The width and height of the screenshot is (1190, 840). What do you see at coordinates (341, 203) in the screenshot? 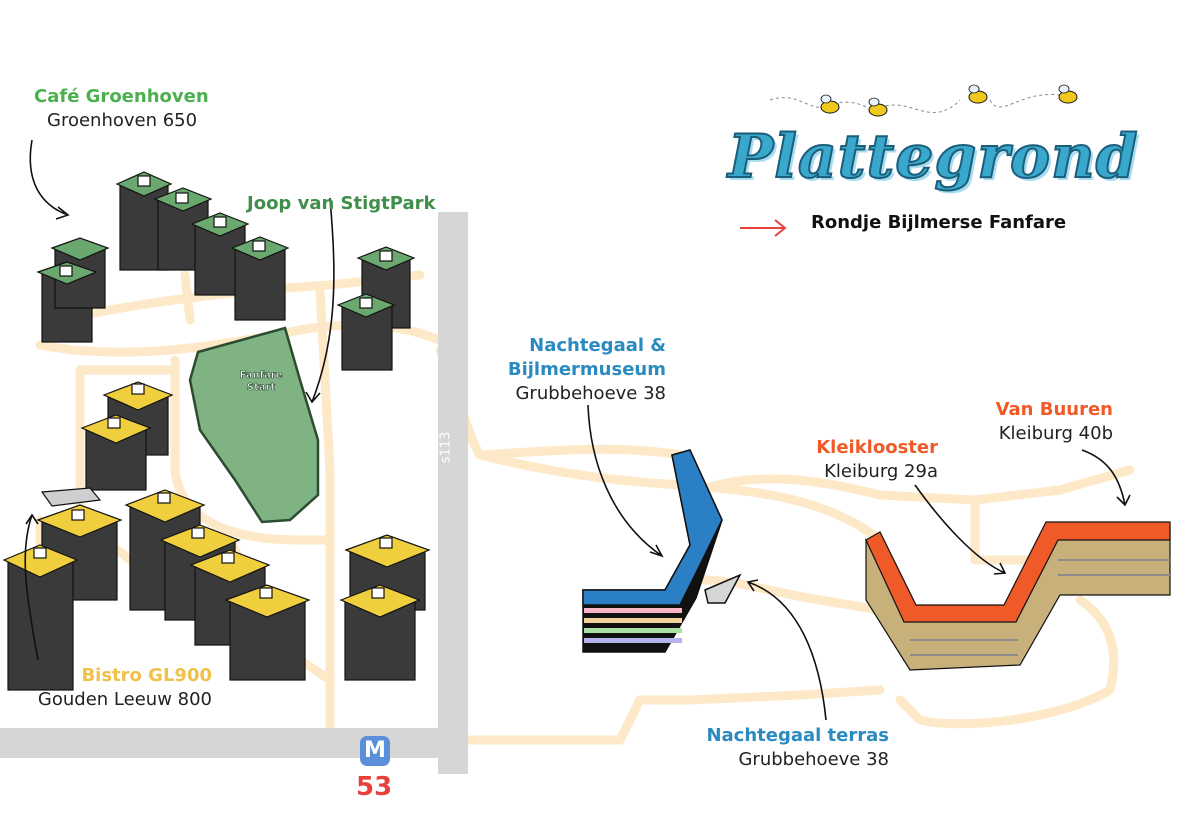
I see `label-joop-van-stigtpark: Joop van StigtPark` at bounding box center [341, 203].